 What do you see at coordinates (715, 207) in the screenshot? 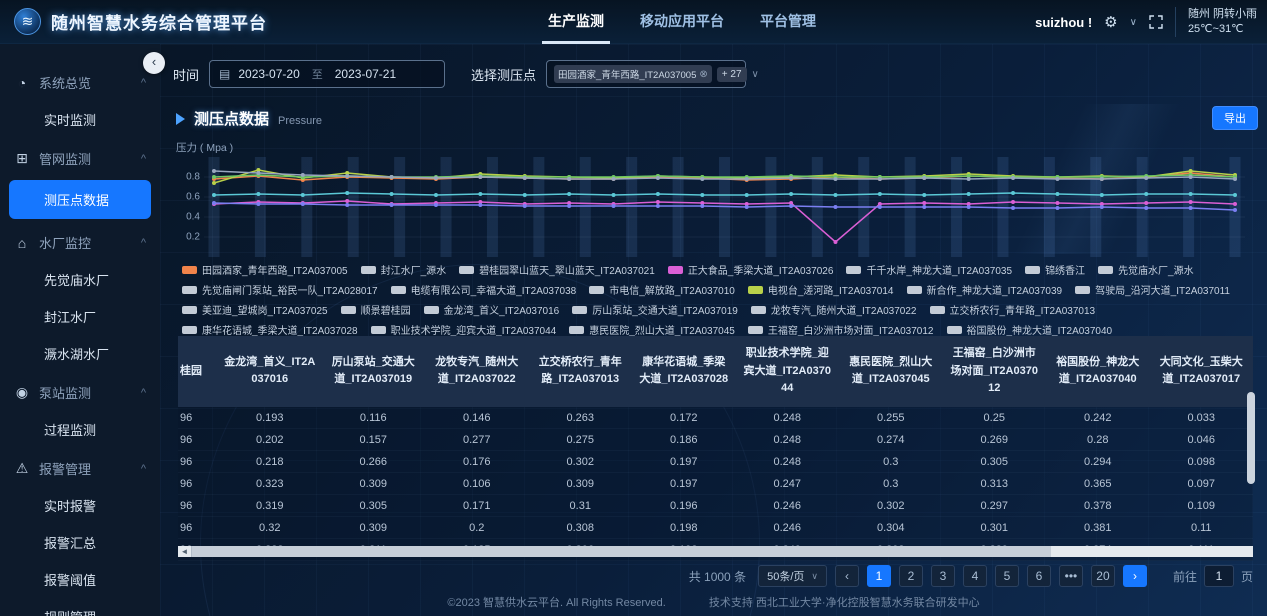
I see `pressure-chart: 0.2 0.4 0.6 0.8` at bounding box center [715, 207].